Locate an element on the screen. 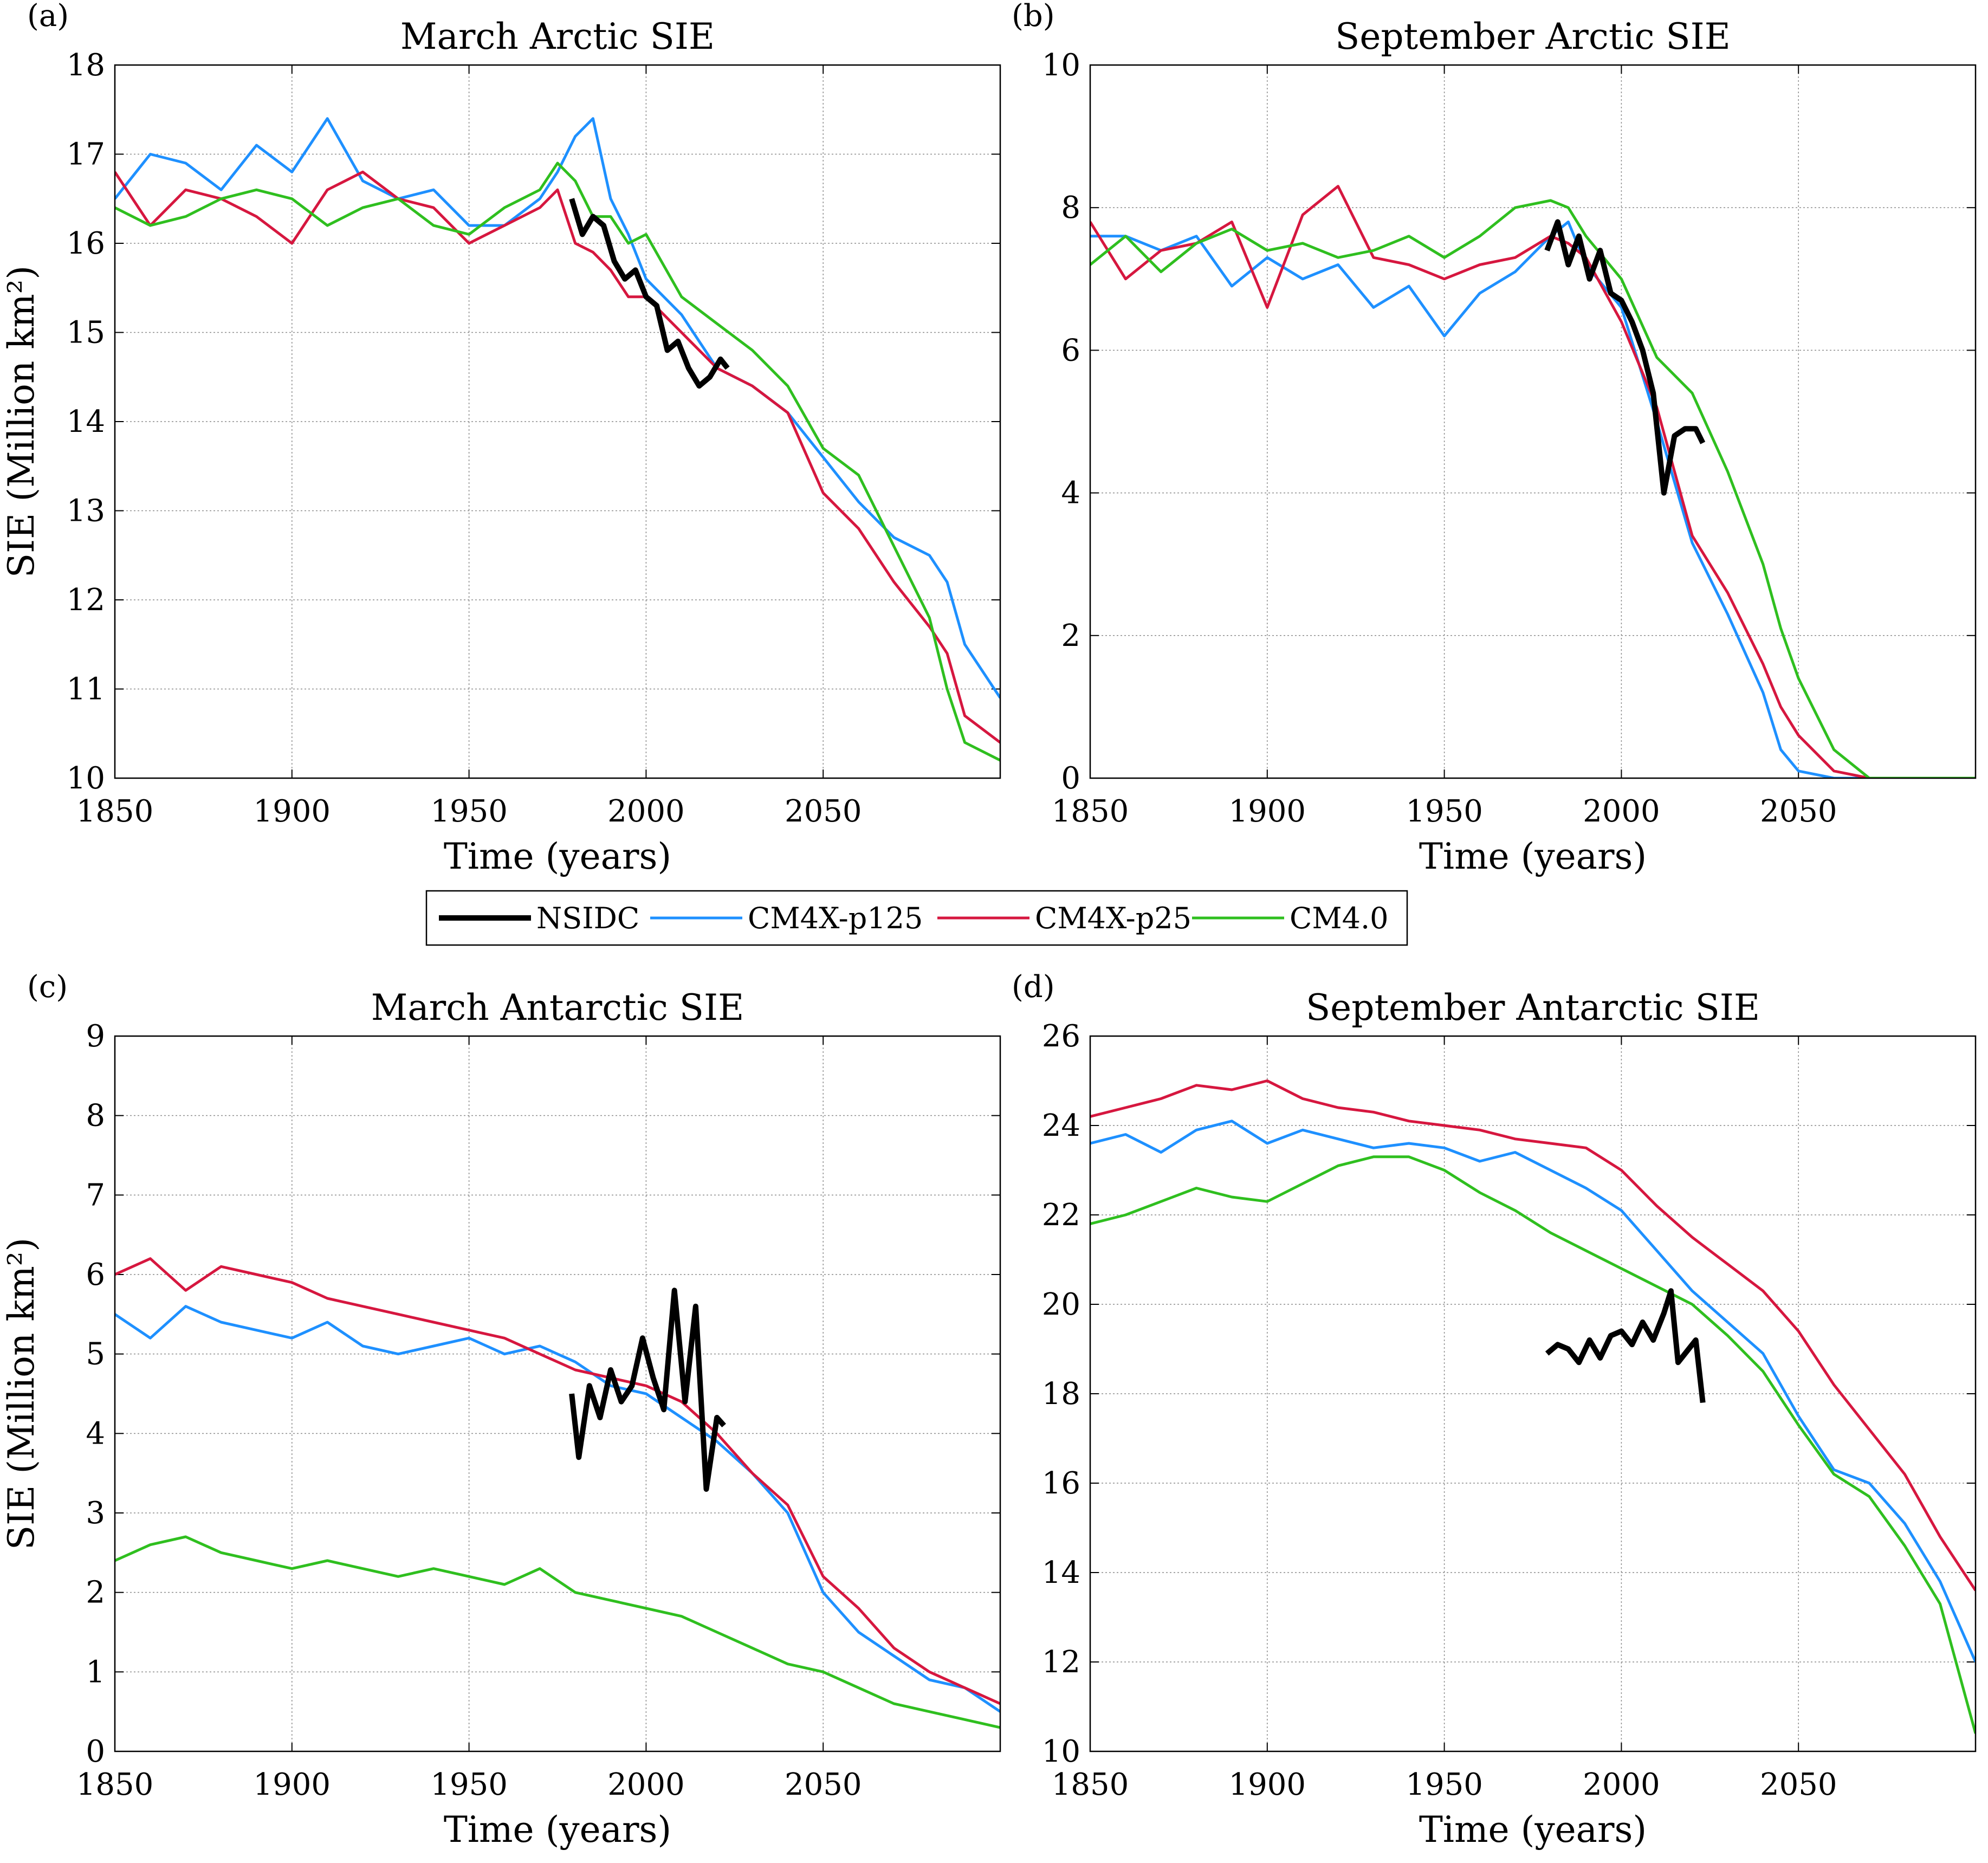 Image resolution: width=1988 pixels, height=1863 pixels. legend: NSIDC CM4X-p125 CM4X-p25 CM4.0 is located at coordinates (916, 918).